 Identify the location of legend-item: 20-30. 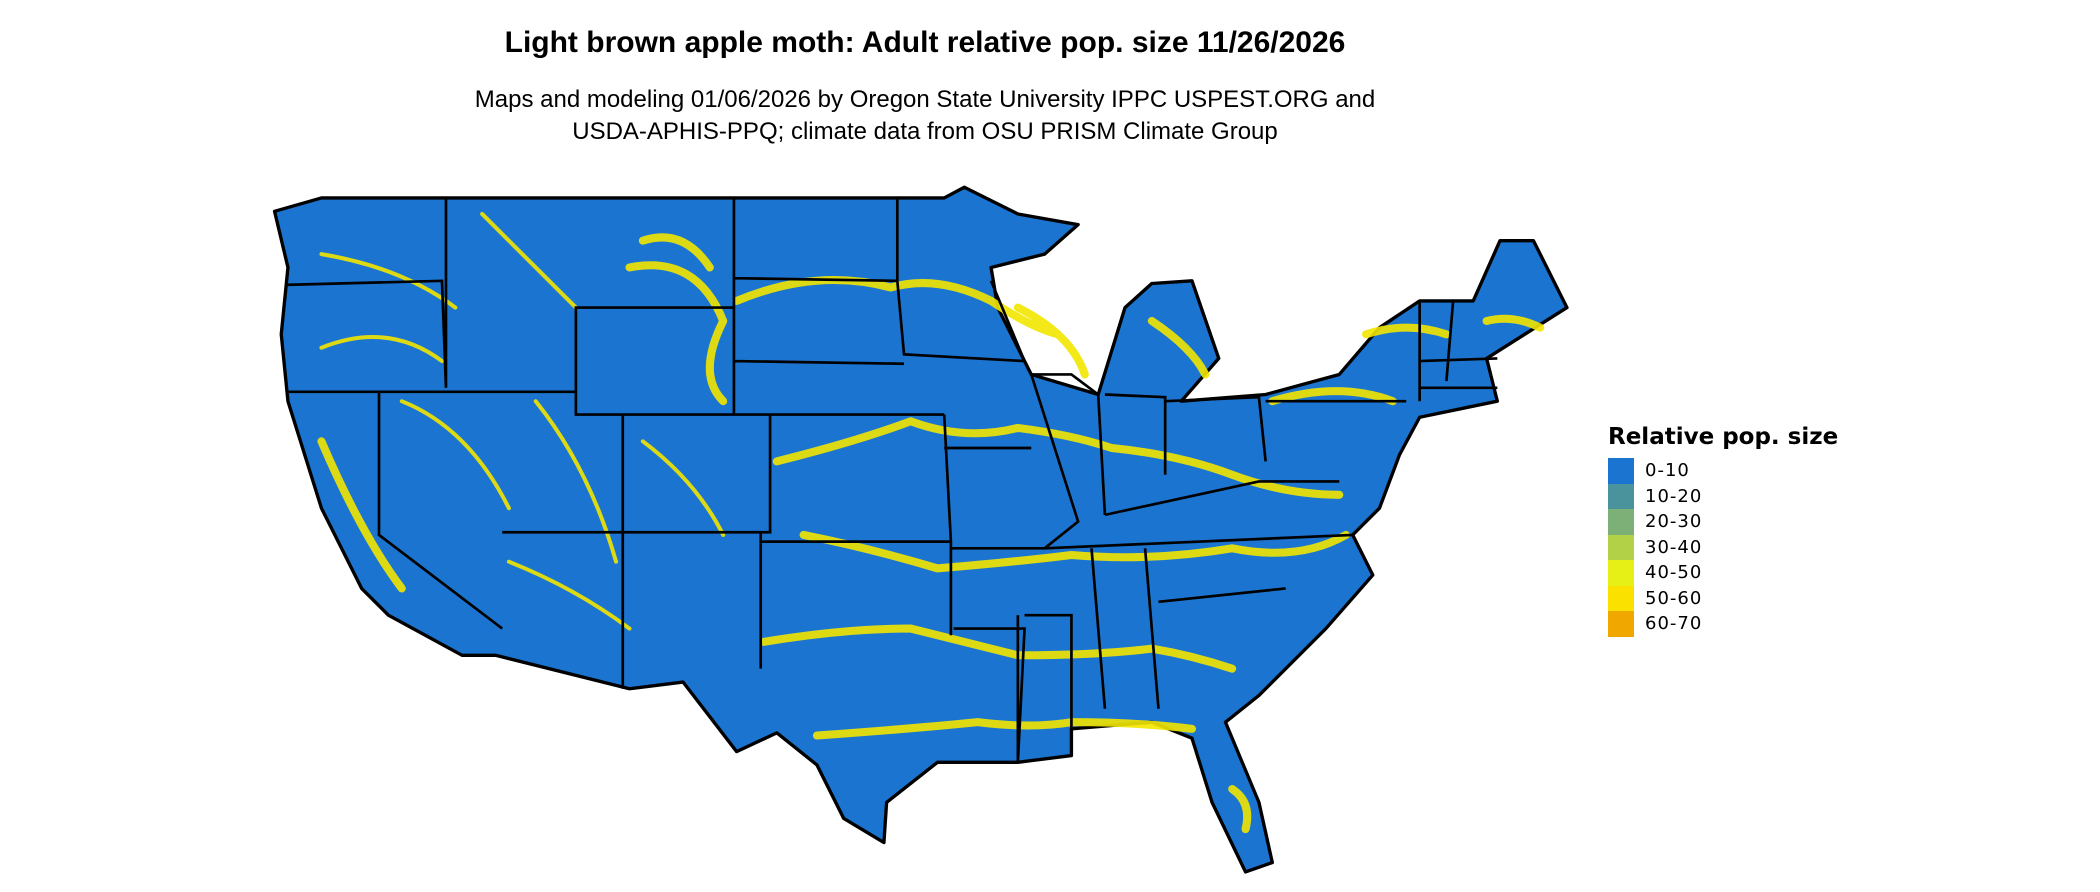
(1723, 522).